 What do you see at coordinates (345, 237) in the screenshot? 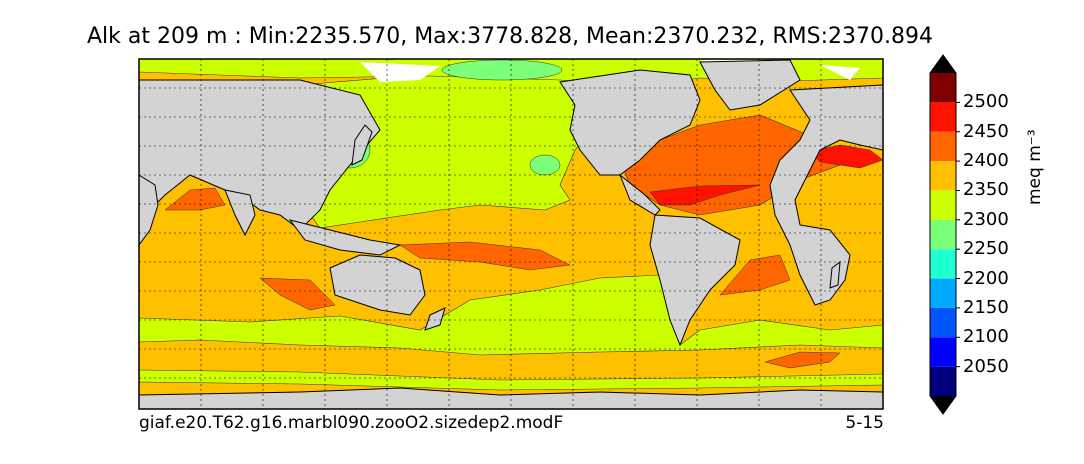
I see `land-sea-islands` at bounding box center [345, 237].